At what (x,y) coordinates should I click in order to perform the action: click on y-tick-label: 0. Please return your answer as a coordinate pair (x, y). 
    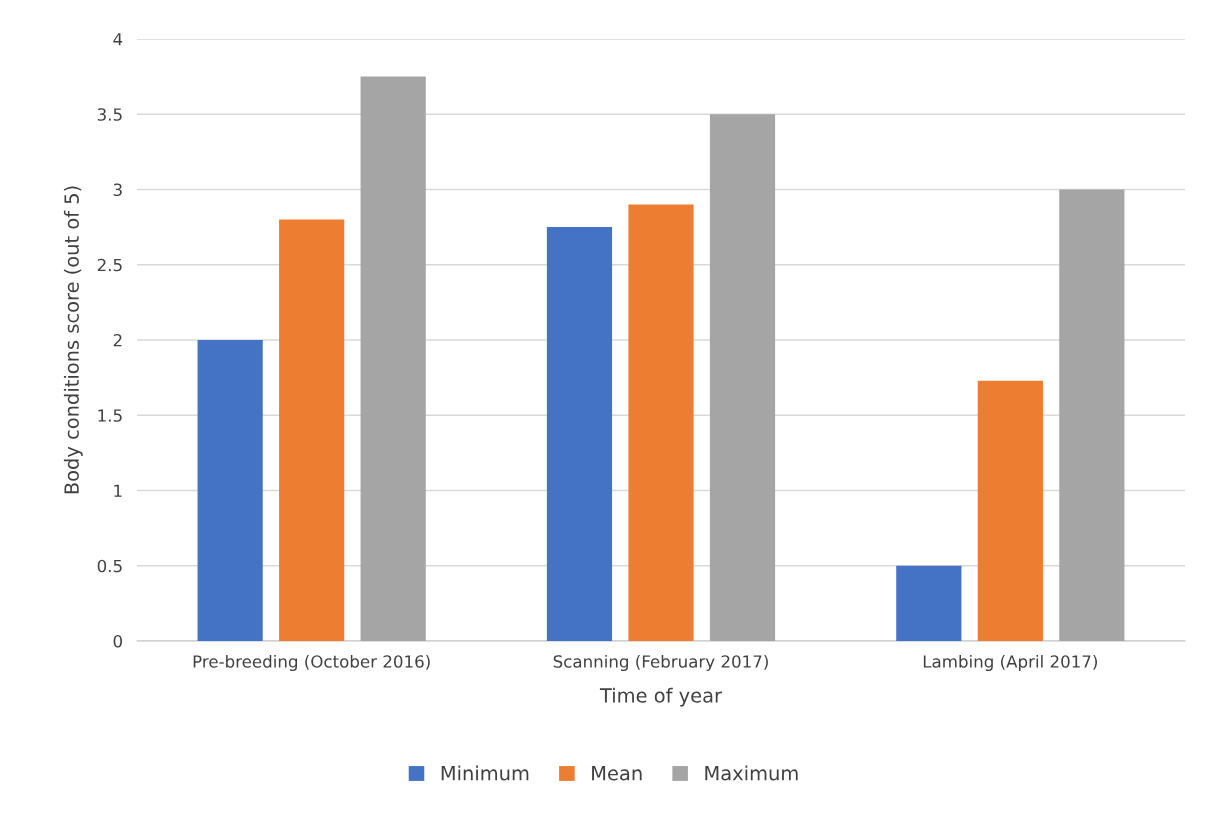
    Looking at the image, I should click on (117, 641).